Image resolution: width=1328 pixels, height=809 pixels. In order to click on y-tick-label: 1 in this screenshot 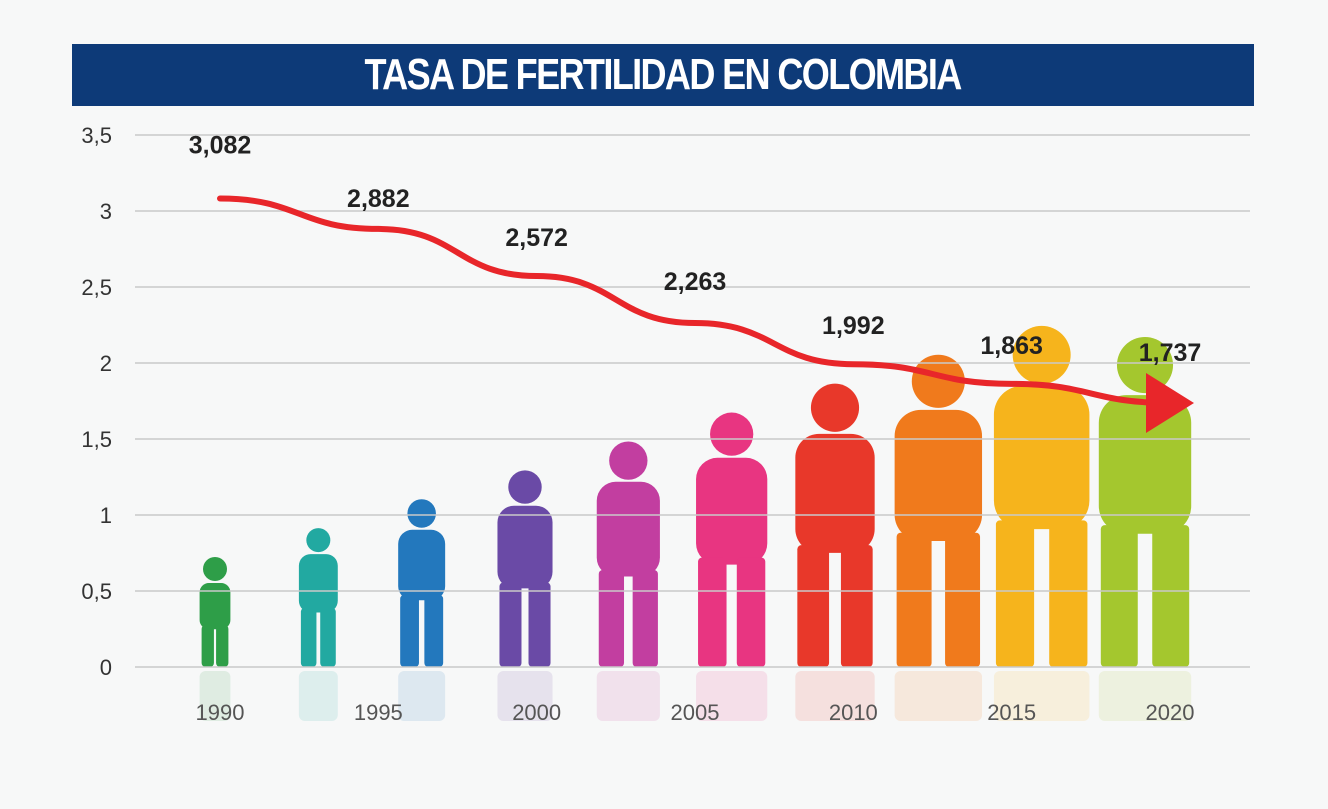, I will do `click(106, 515)`.